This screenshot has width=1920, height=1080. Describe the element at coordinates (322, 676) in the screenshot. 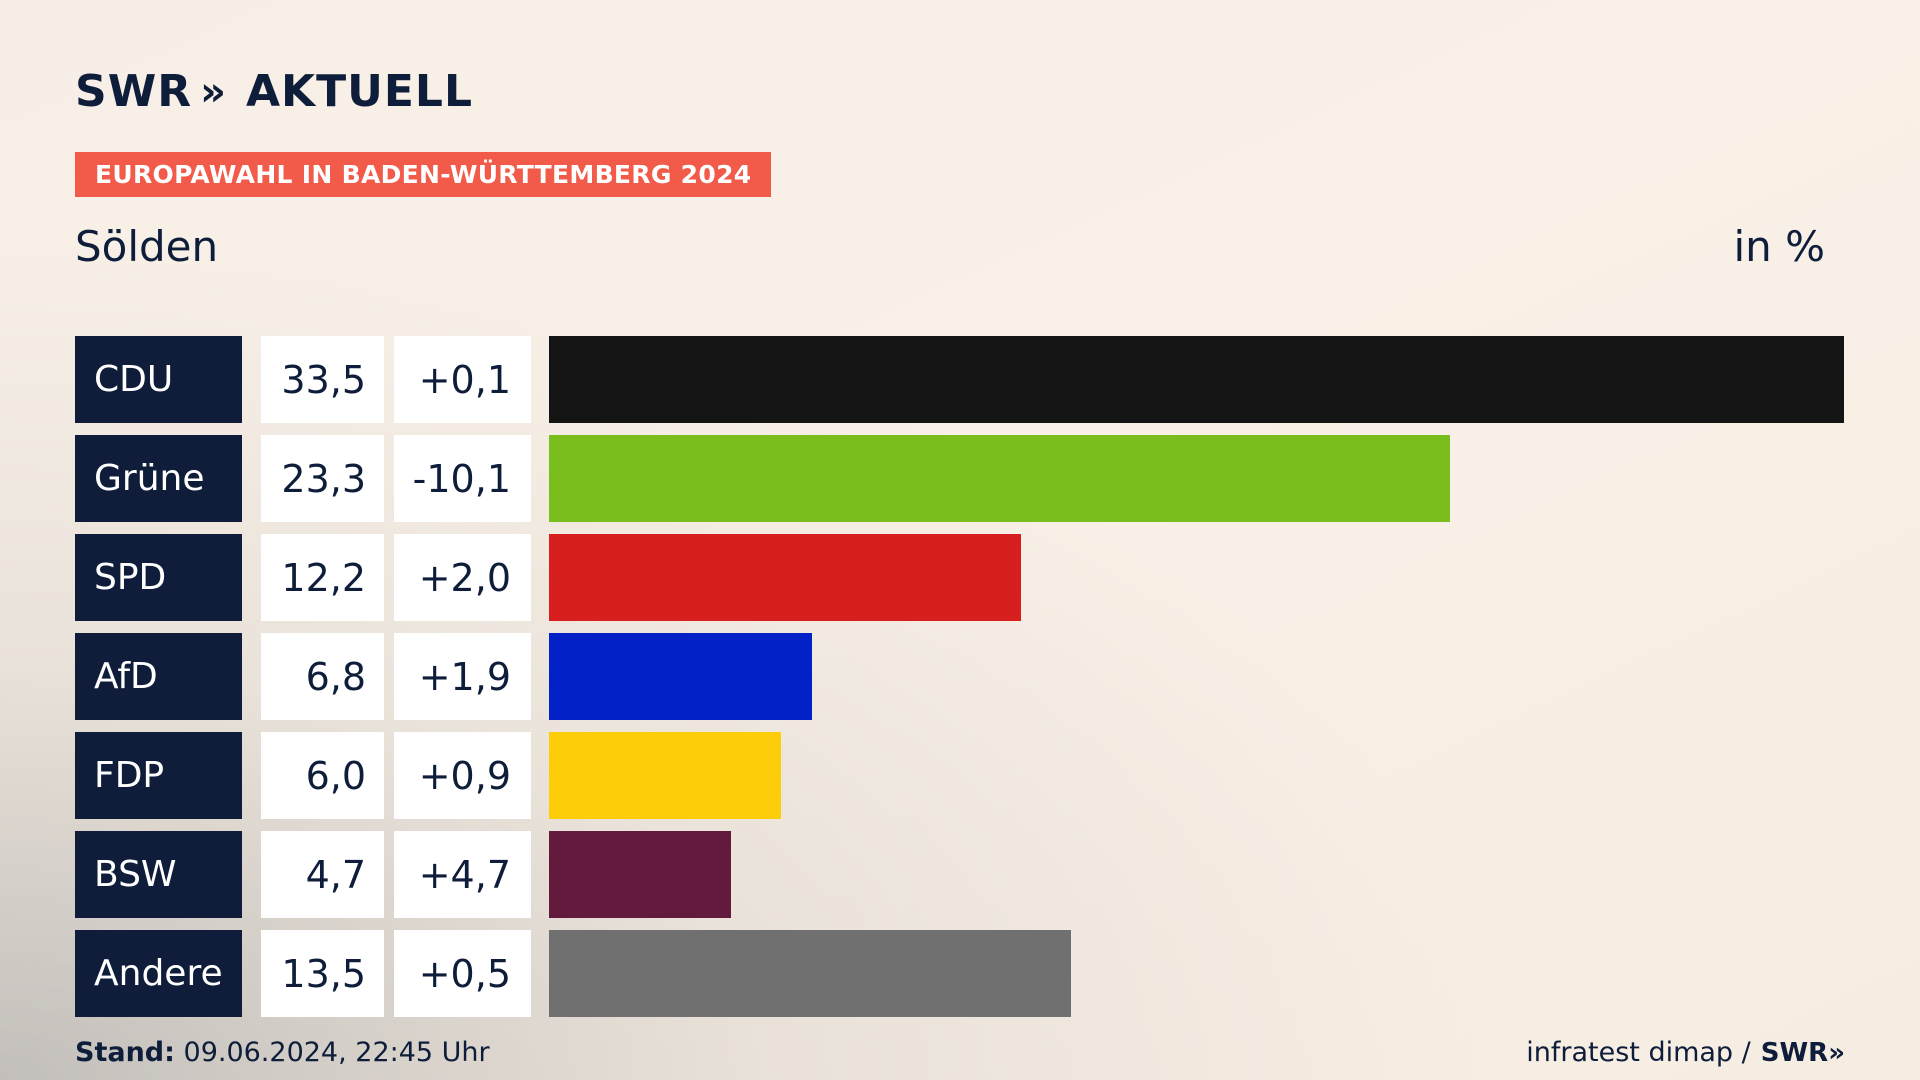

I see `value-label-afd: 6,8` at that location.